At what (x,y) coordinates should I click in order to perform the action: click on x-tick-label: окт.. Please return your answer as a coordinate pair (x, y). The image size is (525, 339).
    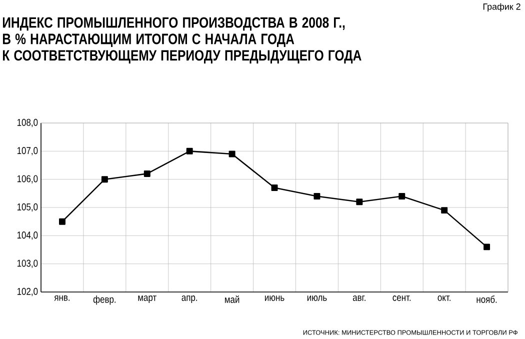
    Looking at the image, I should click on (444, 298).